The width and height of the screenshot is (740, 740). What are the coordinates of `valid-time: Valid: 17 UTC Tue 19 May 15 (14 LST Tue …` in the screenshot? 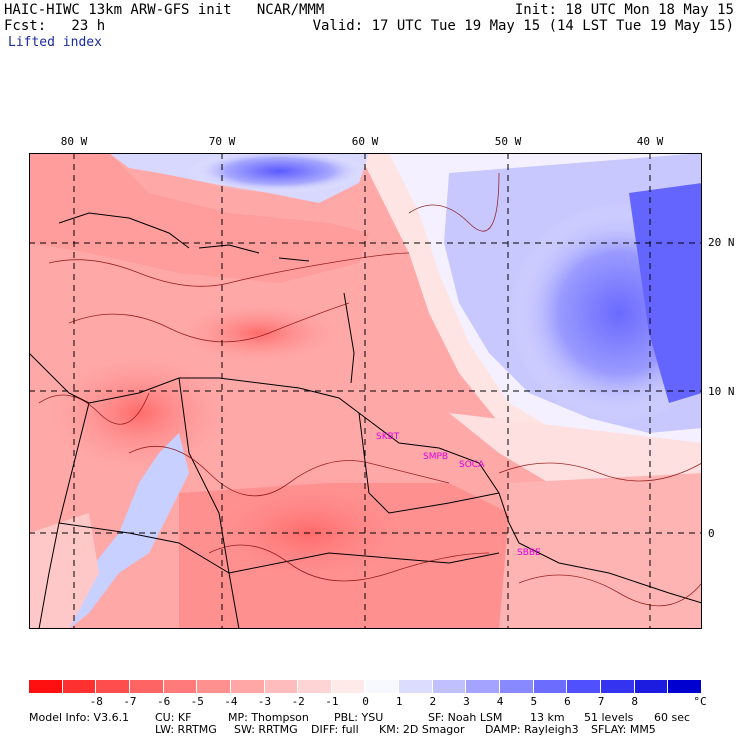 It's located at (523, 26).